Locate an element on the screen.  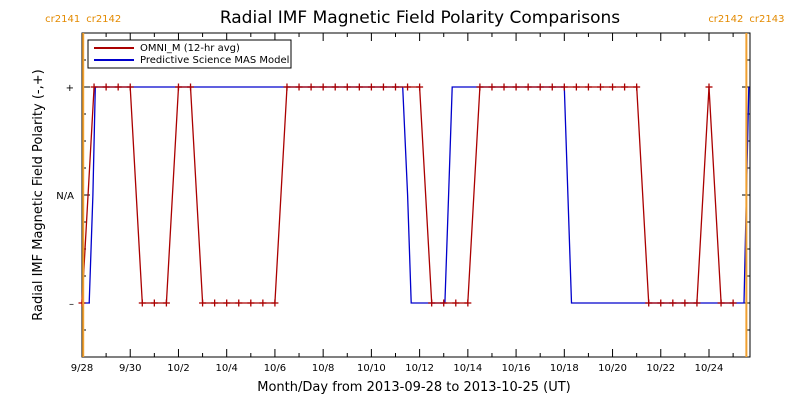
x-tick-label: 10/14 is located at coordinates (467, 368).